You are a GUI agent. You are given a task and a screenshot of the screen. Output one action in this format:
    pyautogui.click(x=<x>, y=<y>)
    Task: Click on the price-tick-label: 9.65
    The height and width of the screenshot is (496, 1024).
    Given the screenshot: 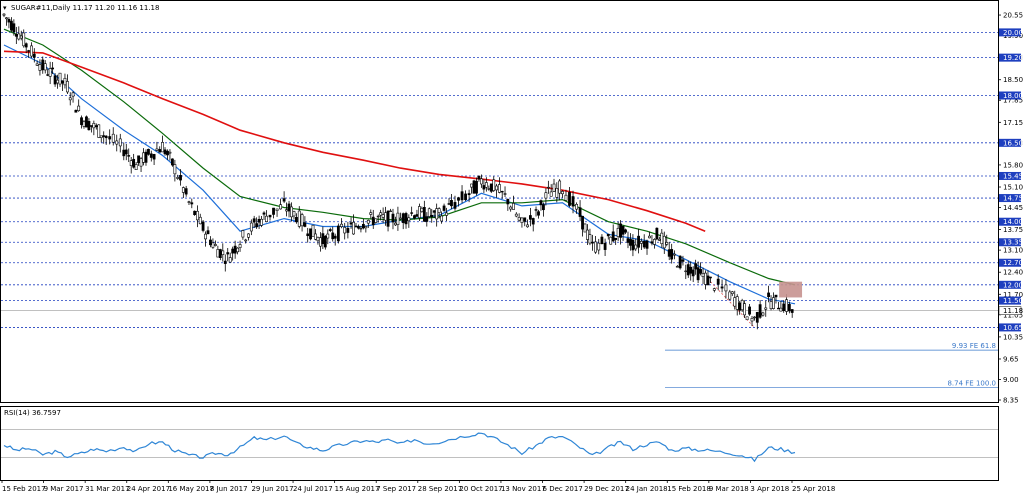 What is the action you would take?
    pyautogui.click(x=1011, y=359)
    